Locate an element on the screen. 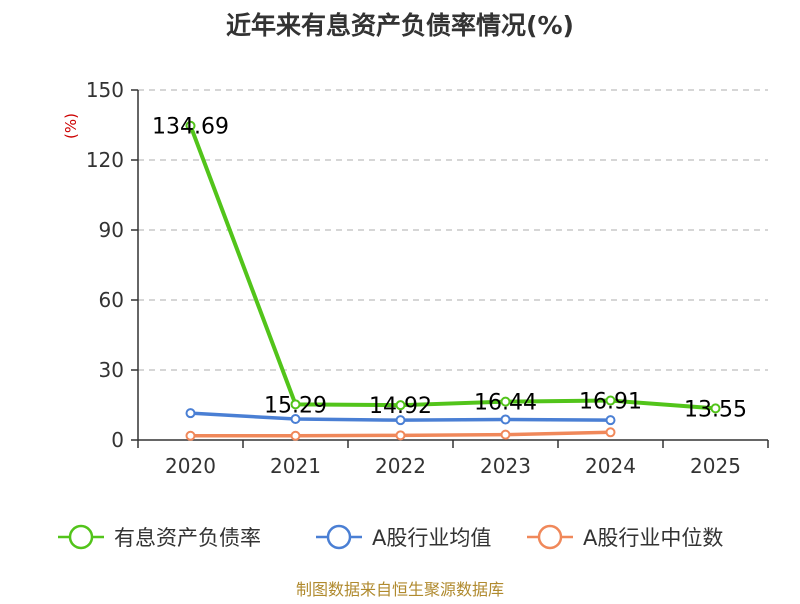 Image resolution: width=800 pixels, height=604 pixels. y-tick-label: 0 is located at coordinates (117, 440).